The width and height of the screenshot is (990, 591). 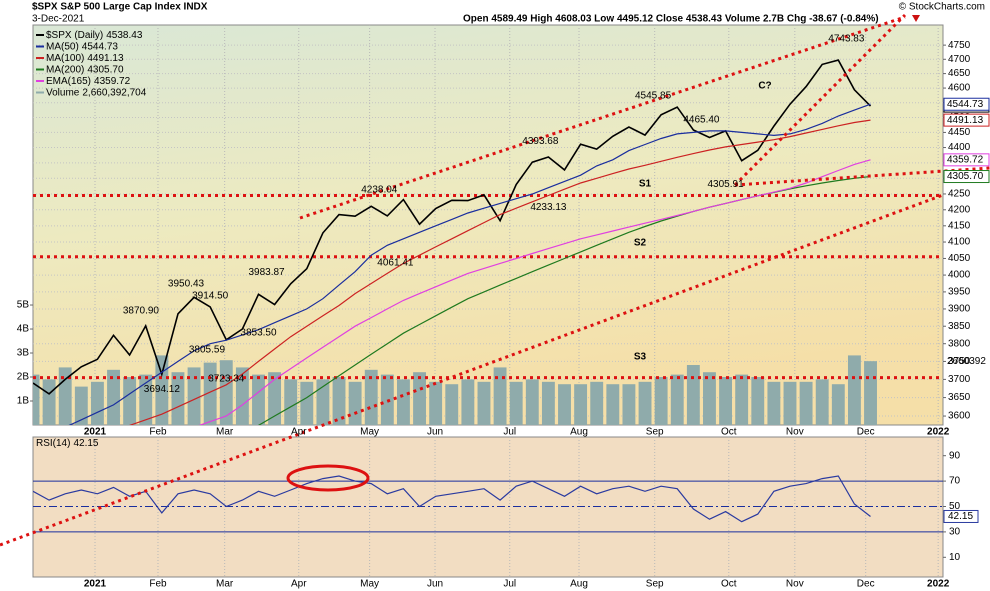 What do you see at coordinates (645, 184) in the screenshot?
I see `support-label: S1` at bounding box center [645, 184].